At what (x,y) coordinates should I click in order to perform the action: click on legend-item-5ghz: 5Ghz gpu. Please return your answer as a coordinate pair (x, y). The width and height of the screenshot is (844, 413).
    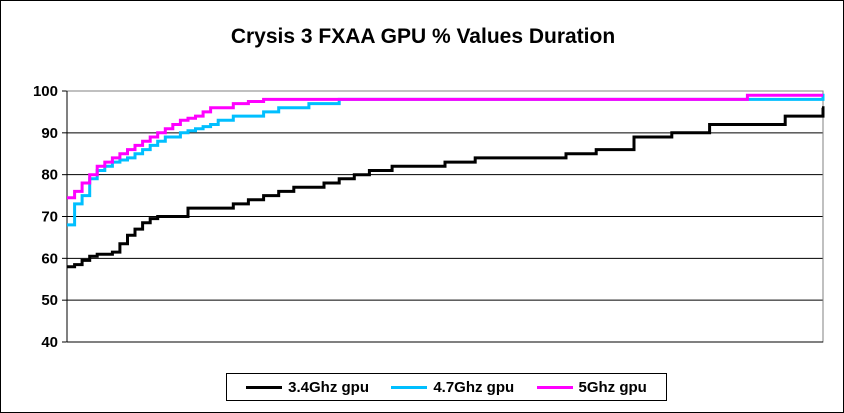
    Looking at the image, I should click on (591, 387).